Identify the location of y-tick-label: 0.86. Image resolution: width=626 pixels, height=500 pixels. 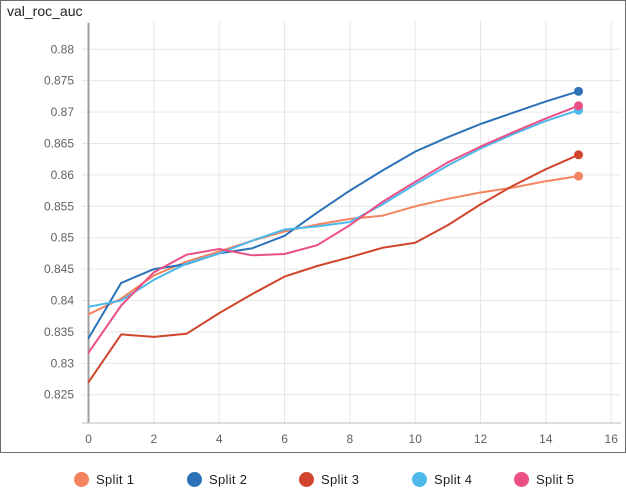
(63, 175).